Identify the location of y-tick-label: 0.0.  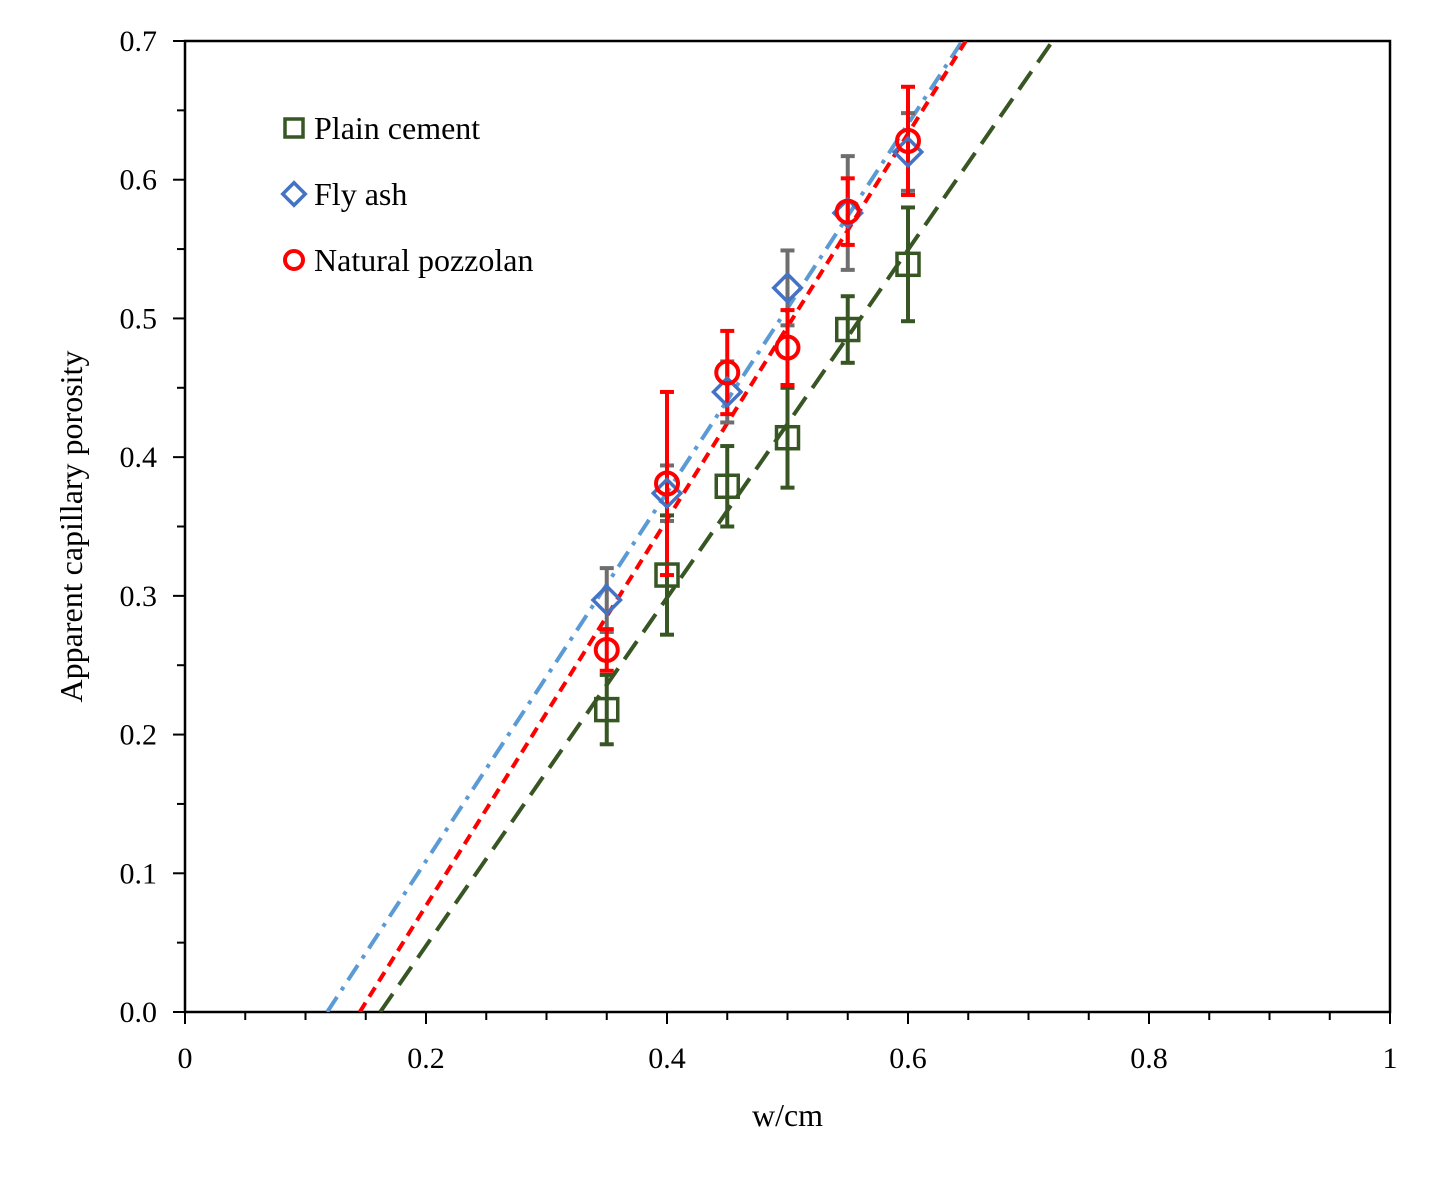
(139, 1012).